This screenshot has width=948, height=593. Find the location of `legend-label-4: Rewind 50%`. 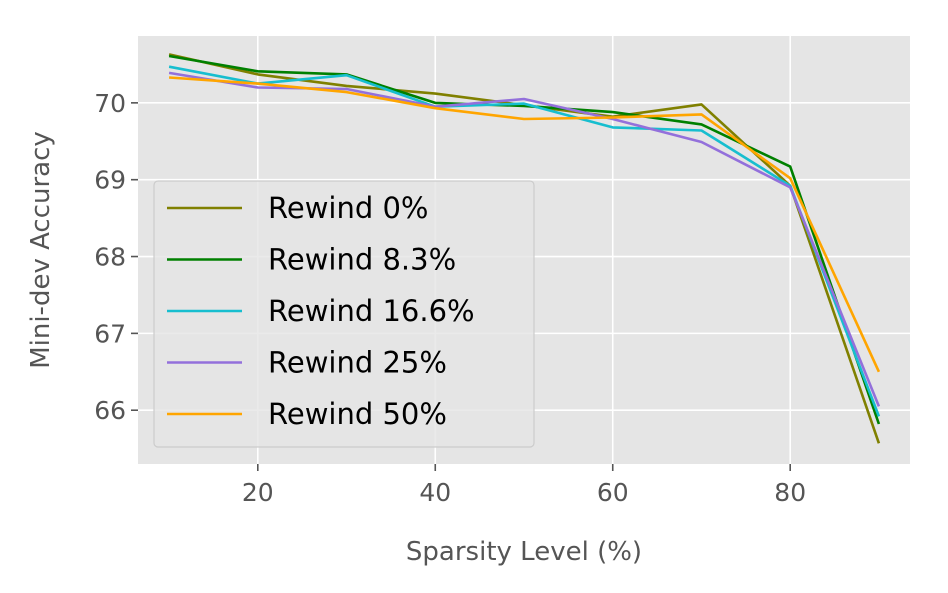

legend-label-4: Rewind 50% is located at coordinates (357, 414).